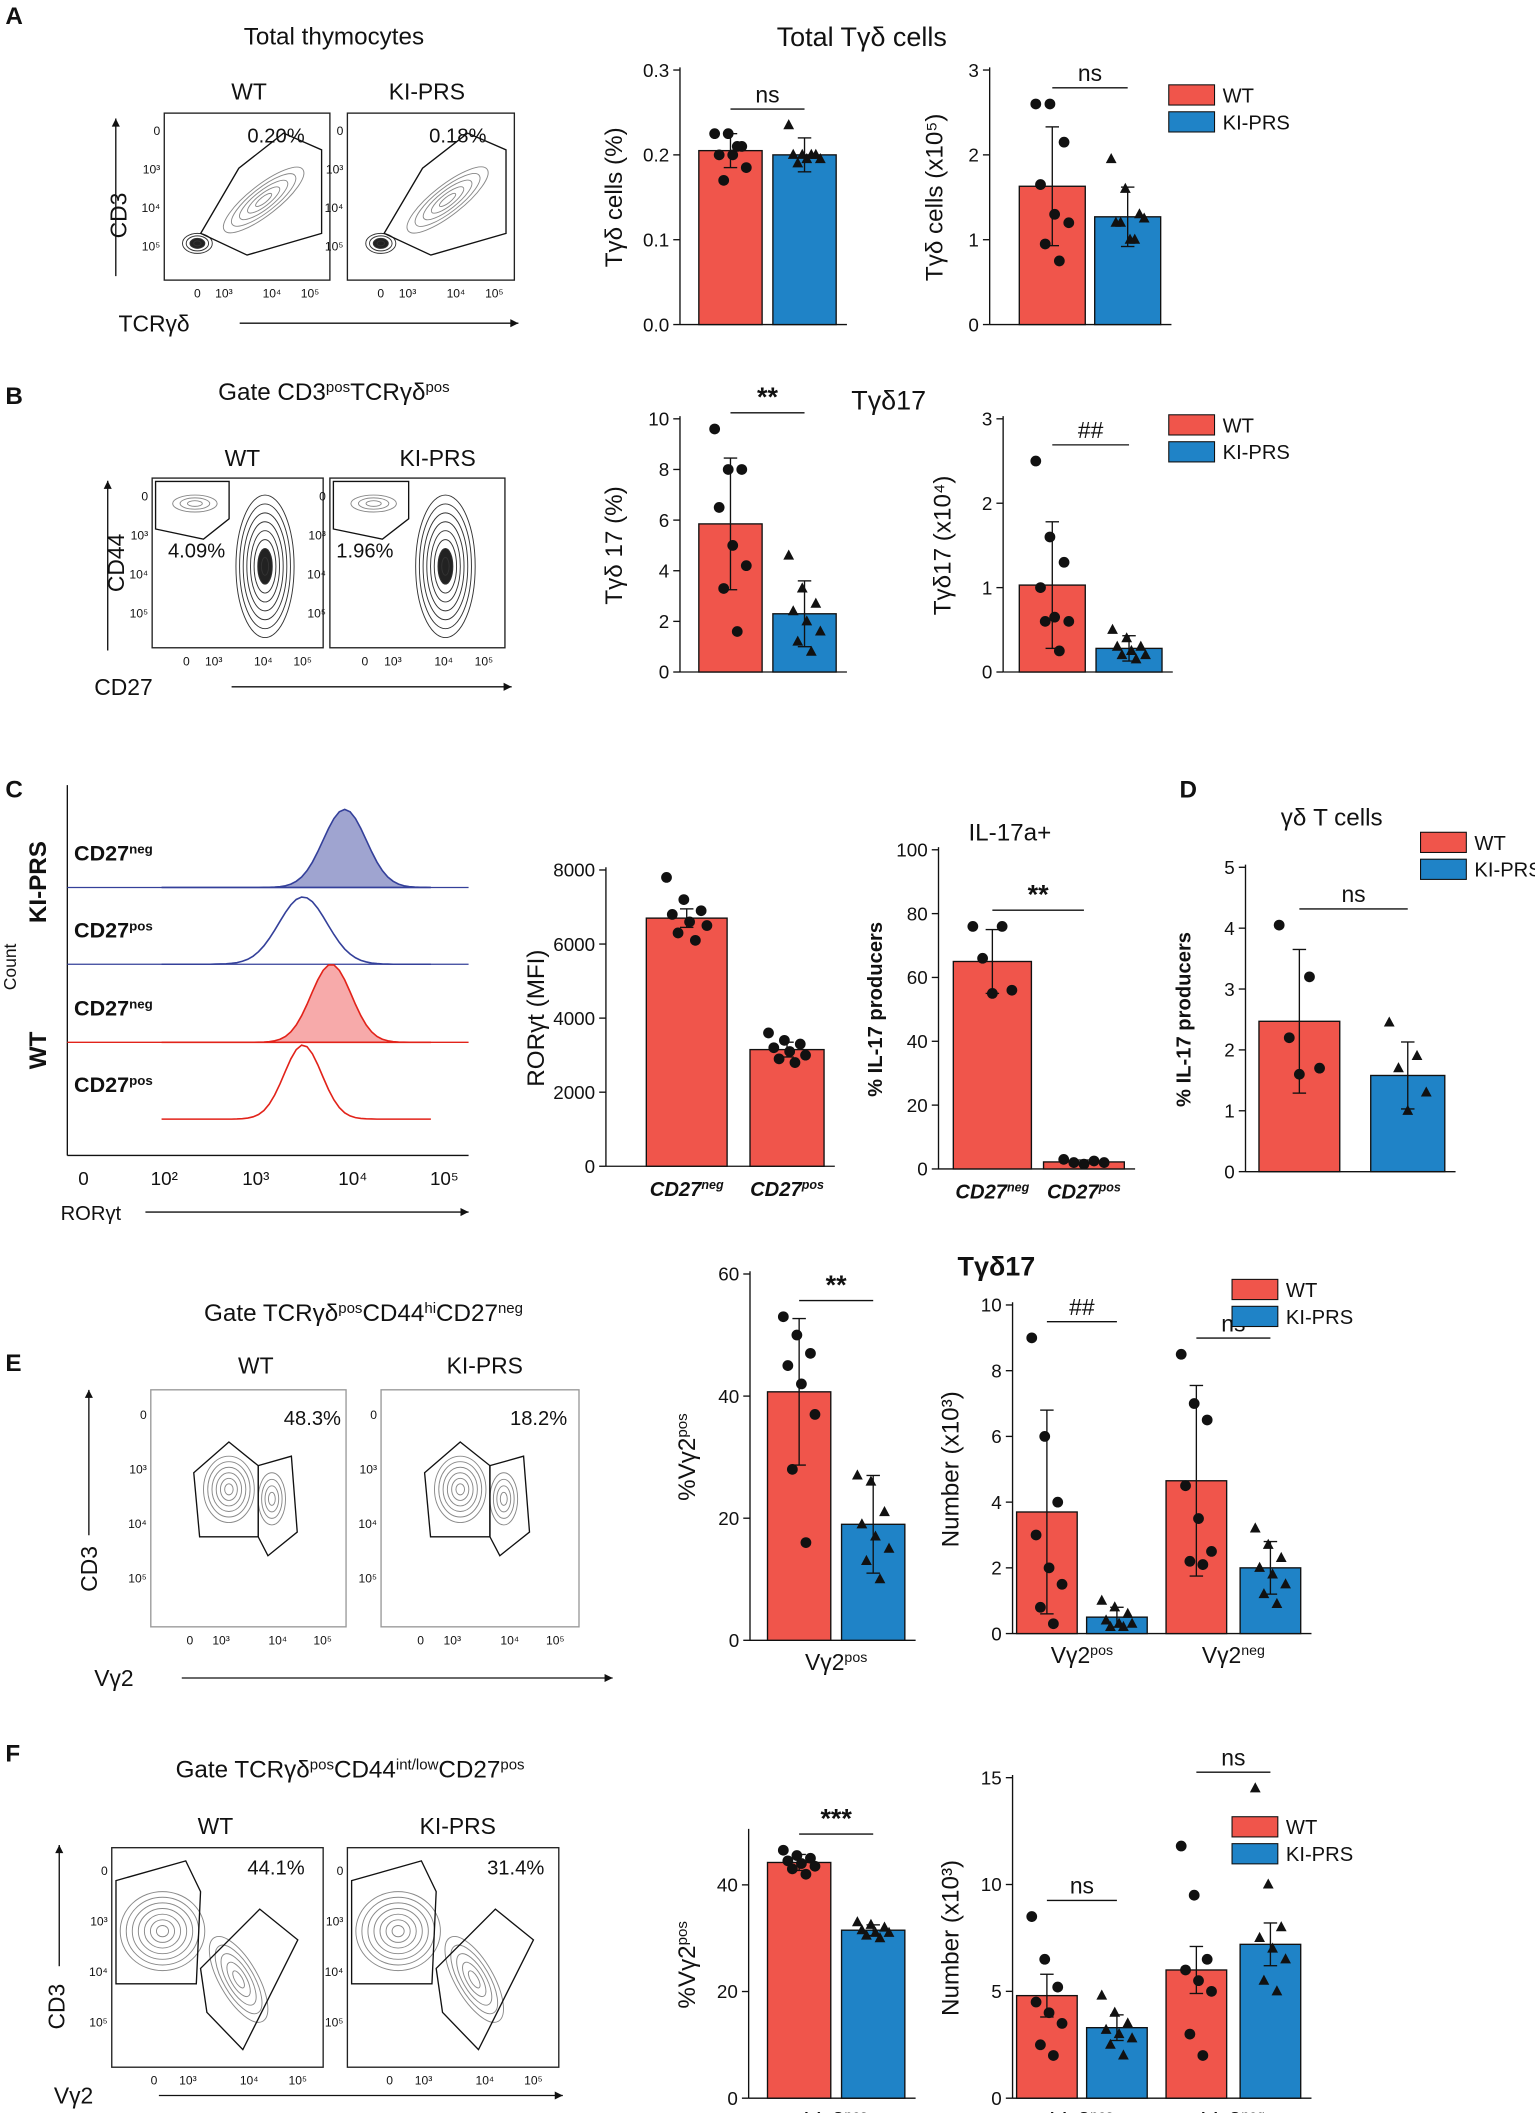  Describe the element at coordinates (1073, 1193) in the screenshot. I see `x-tick-label-part: CD27` at that location.